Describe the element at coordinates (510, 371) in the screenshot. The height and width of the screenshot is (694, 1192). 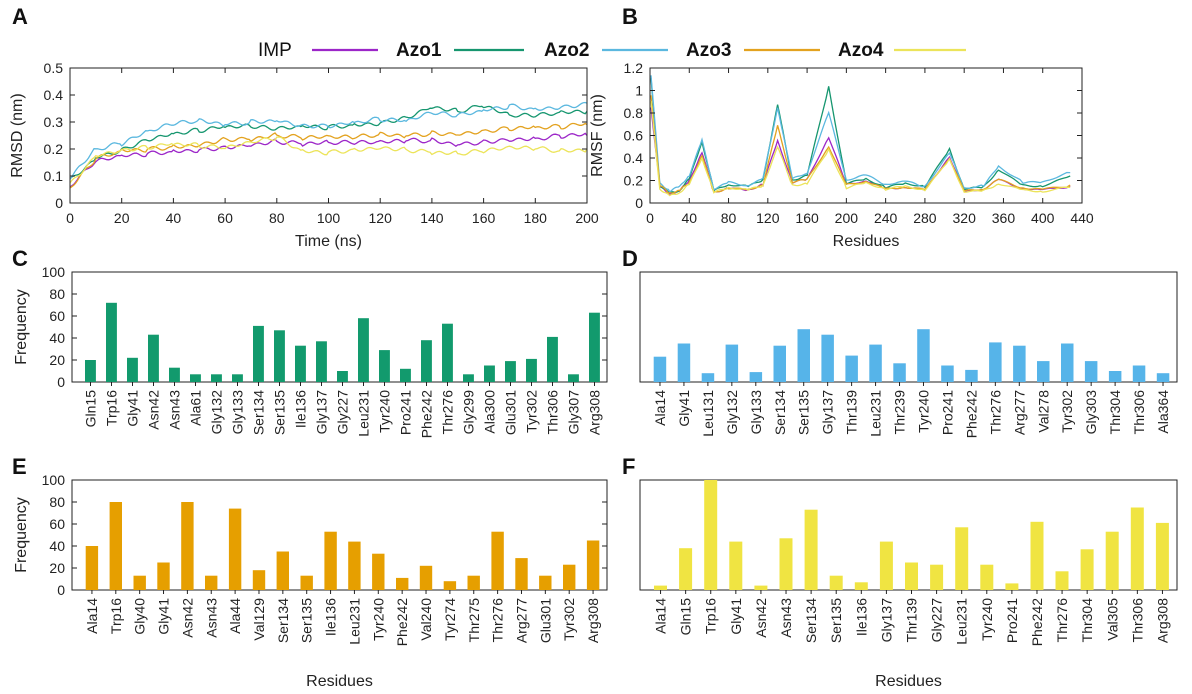
I see `bar-glu301` at that location.